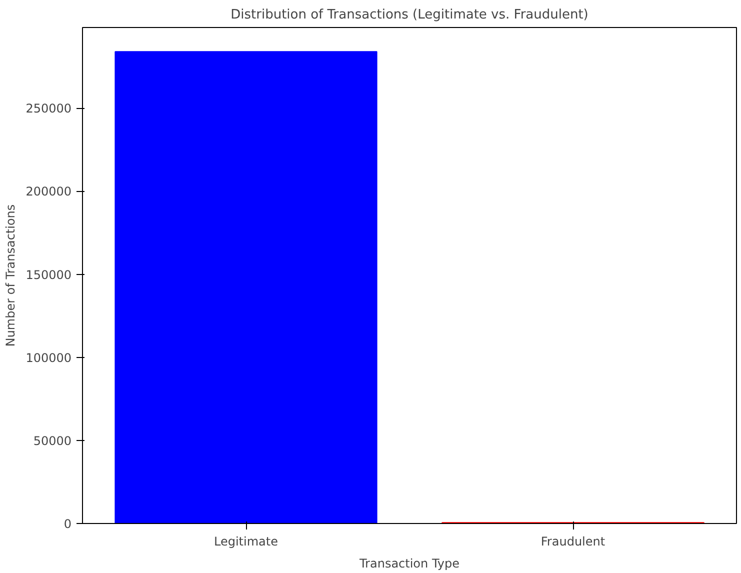 The width and height of the screenshot is (741, 573). Describe the element at coordinates (573, 541) in the screenshot. I see `x-tick-label: Fraudulent` at that location.